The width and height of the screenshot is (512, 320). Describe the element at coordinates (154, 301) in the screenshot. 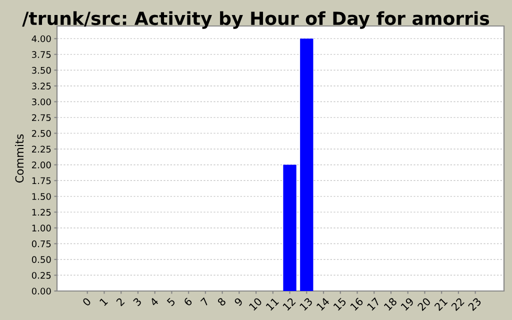

I see `x-tick-label: 4` at that location.